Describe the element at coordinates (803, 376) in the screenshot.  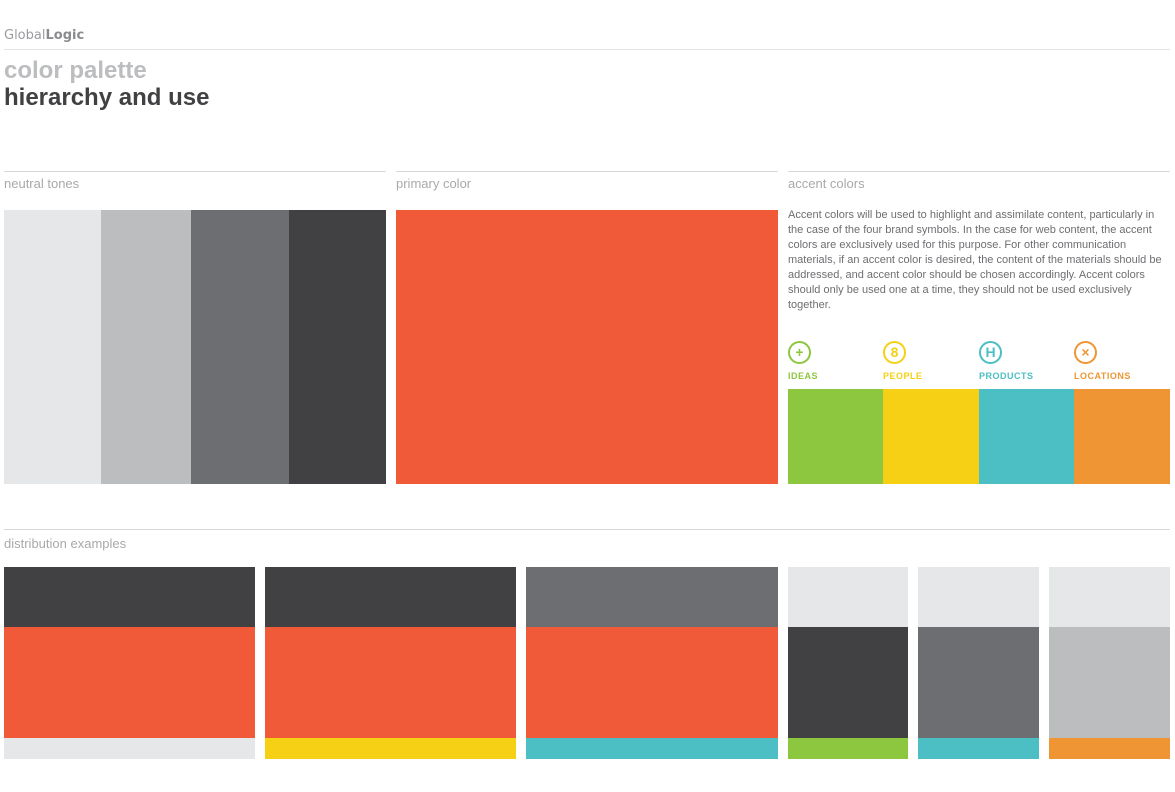
I see `accent-label: IDEAS` at that location.